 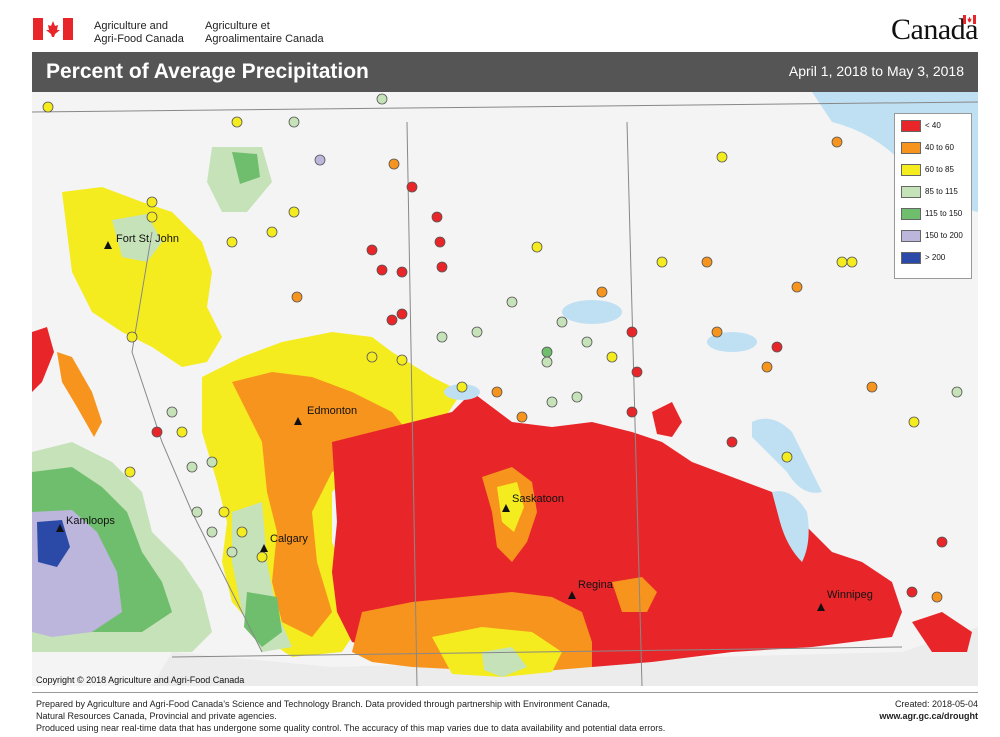 I want to click on department-name-fr: Agriculture et Agroalimentaire Canada, so click(x=264, y=32).